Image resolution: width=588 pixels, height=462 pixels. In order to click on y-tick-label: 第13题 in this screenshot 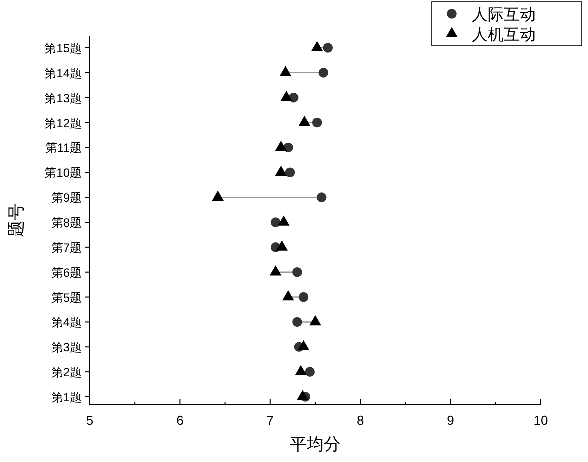, I will do `click(63, 98)`.